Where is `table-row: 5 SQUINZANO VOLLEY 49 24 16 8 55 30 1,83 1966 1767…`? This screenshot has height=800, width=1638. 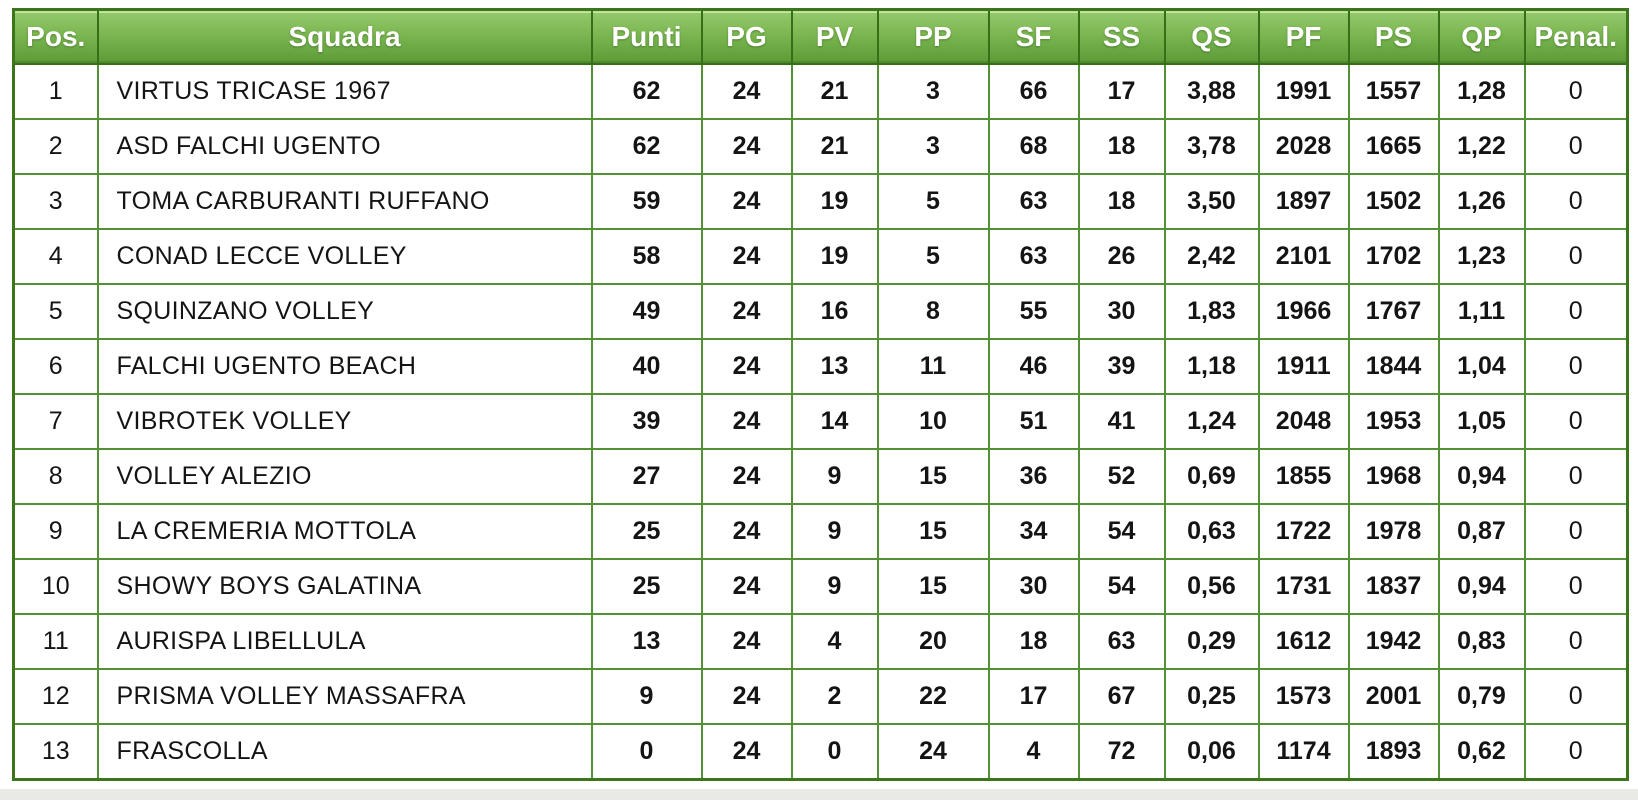
table-row: 5 SQUINZANO VOLLEY 49 24 16 8 55 30 1,83 1966 1767… is located at coordinates (820, 311).